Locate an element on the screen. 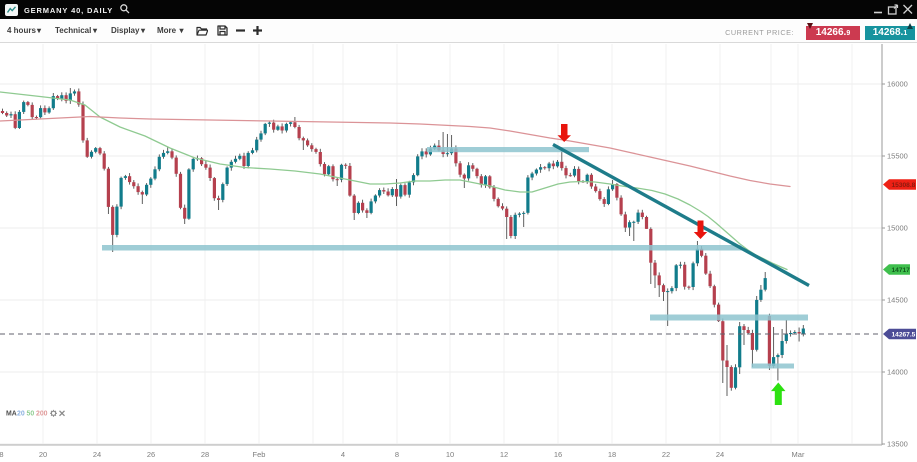 Image resolution: width=917 pixels, height=462 pixels. svg-text: 14267.5 is located at coordinates (904, 335).